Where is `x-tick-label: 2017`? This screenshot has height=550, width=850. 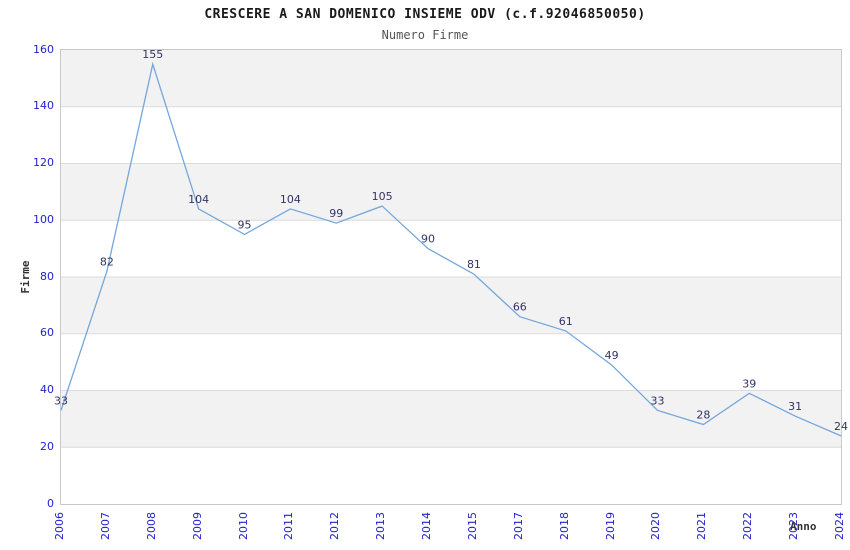 x-tick-label: 2017 is located at coordinates (518, 526).